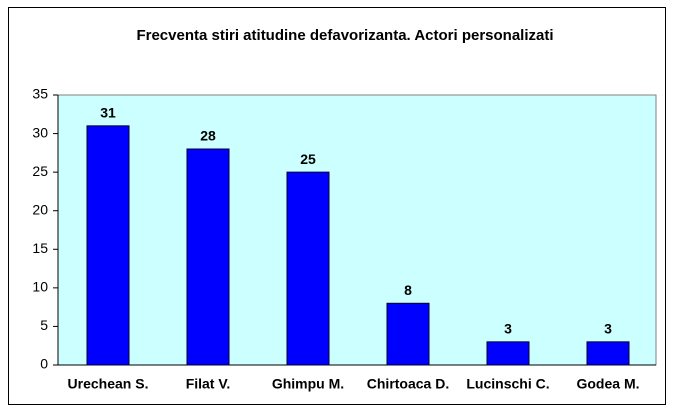 The height and width of the screenshot is (415, 674). Describe the element at coordinates (40, 171) in the screenshot. I see `y-tick-label: 25` at that location.